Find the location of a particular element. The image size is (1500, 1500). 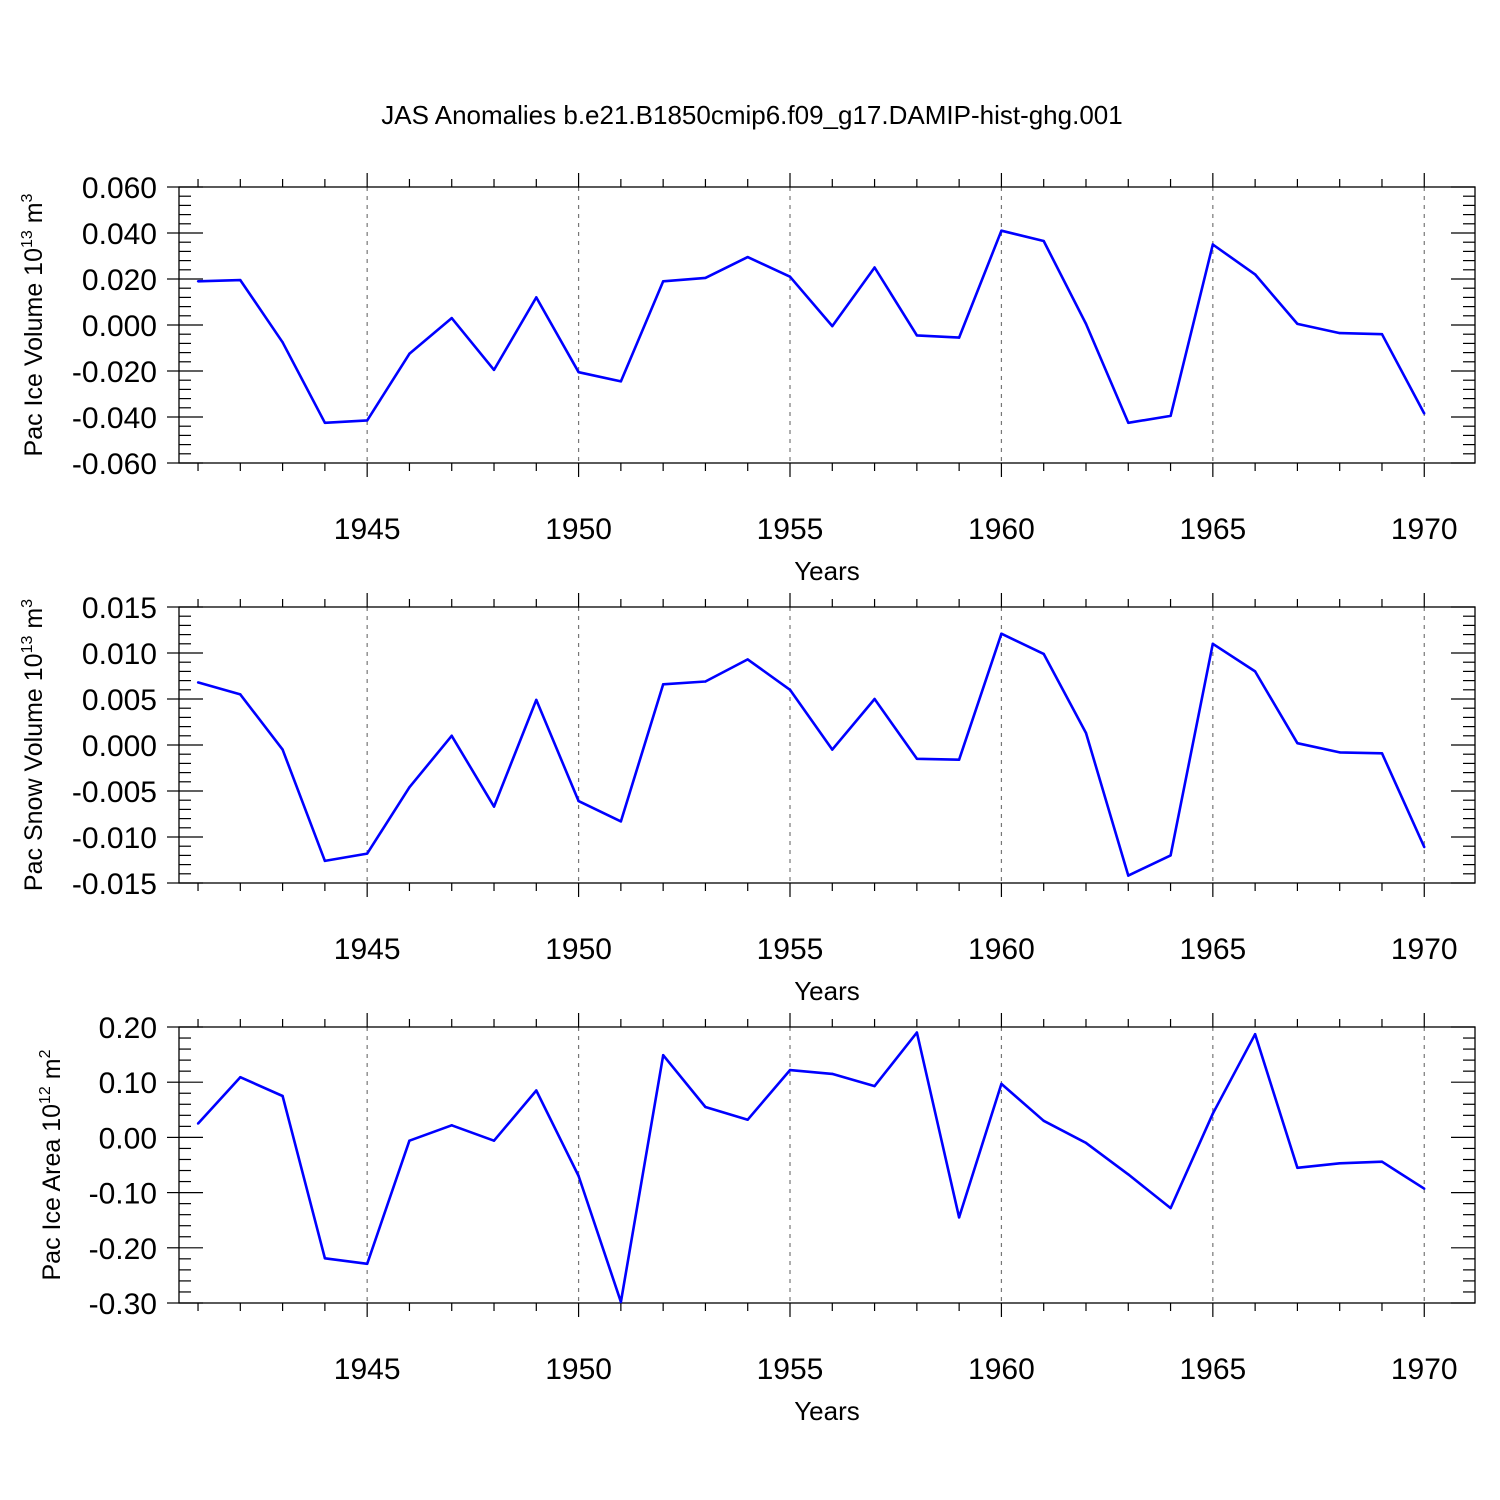

y-tick-label--0.20: -0.20 is located at coordinates (123, 1249).